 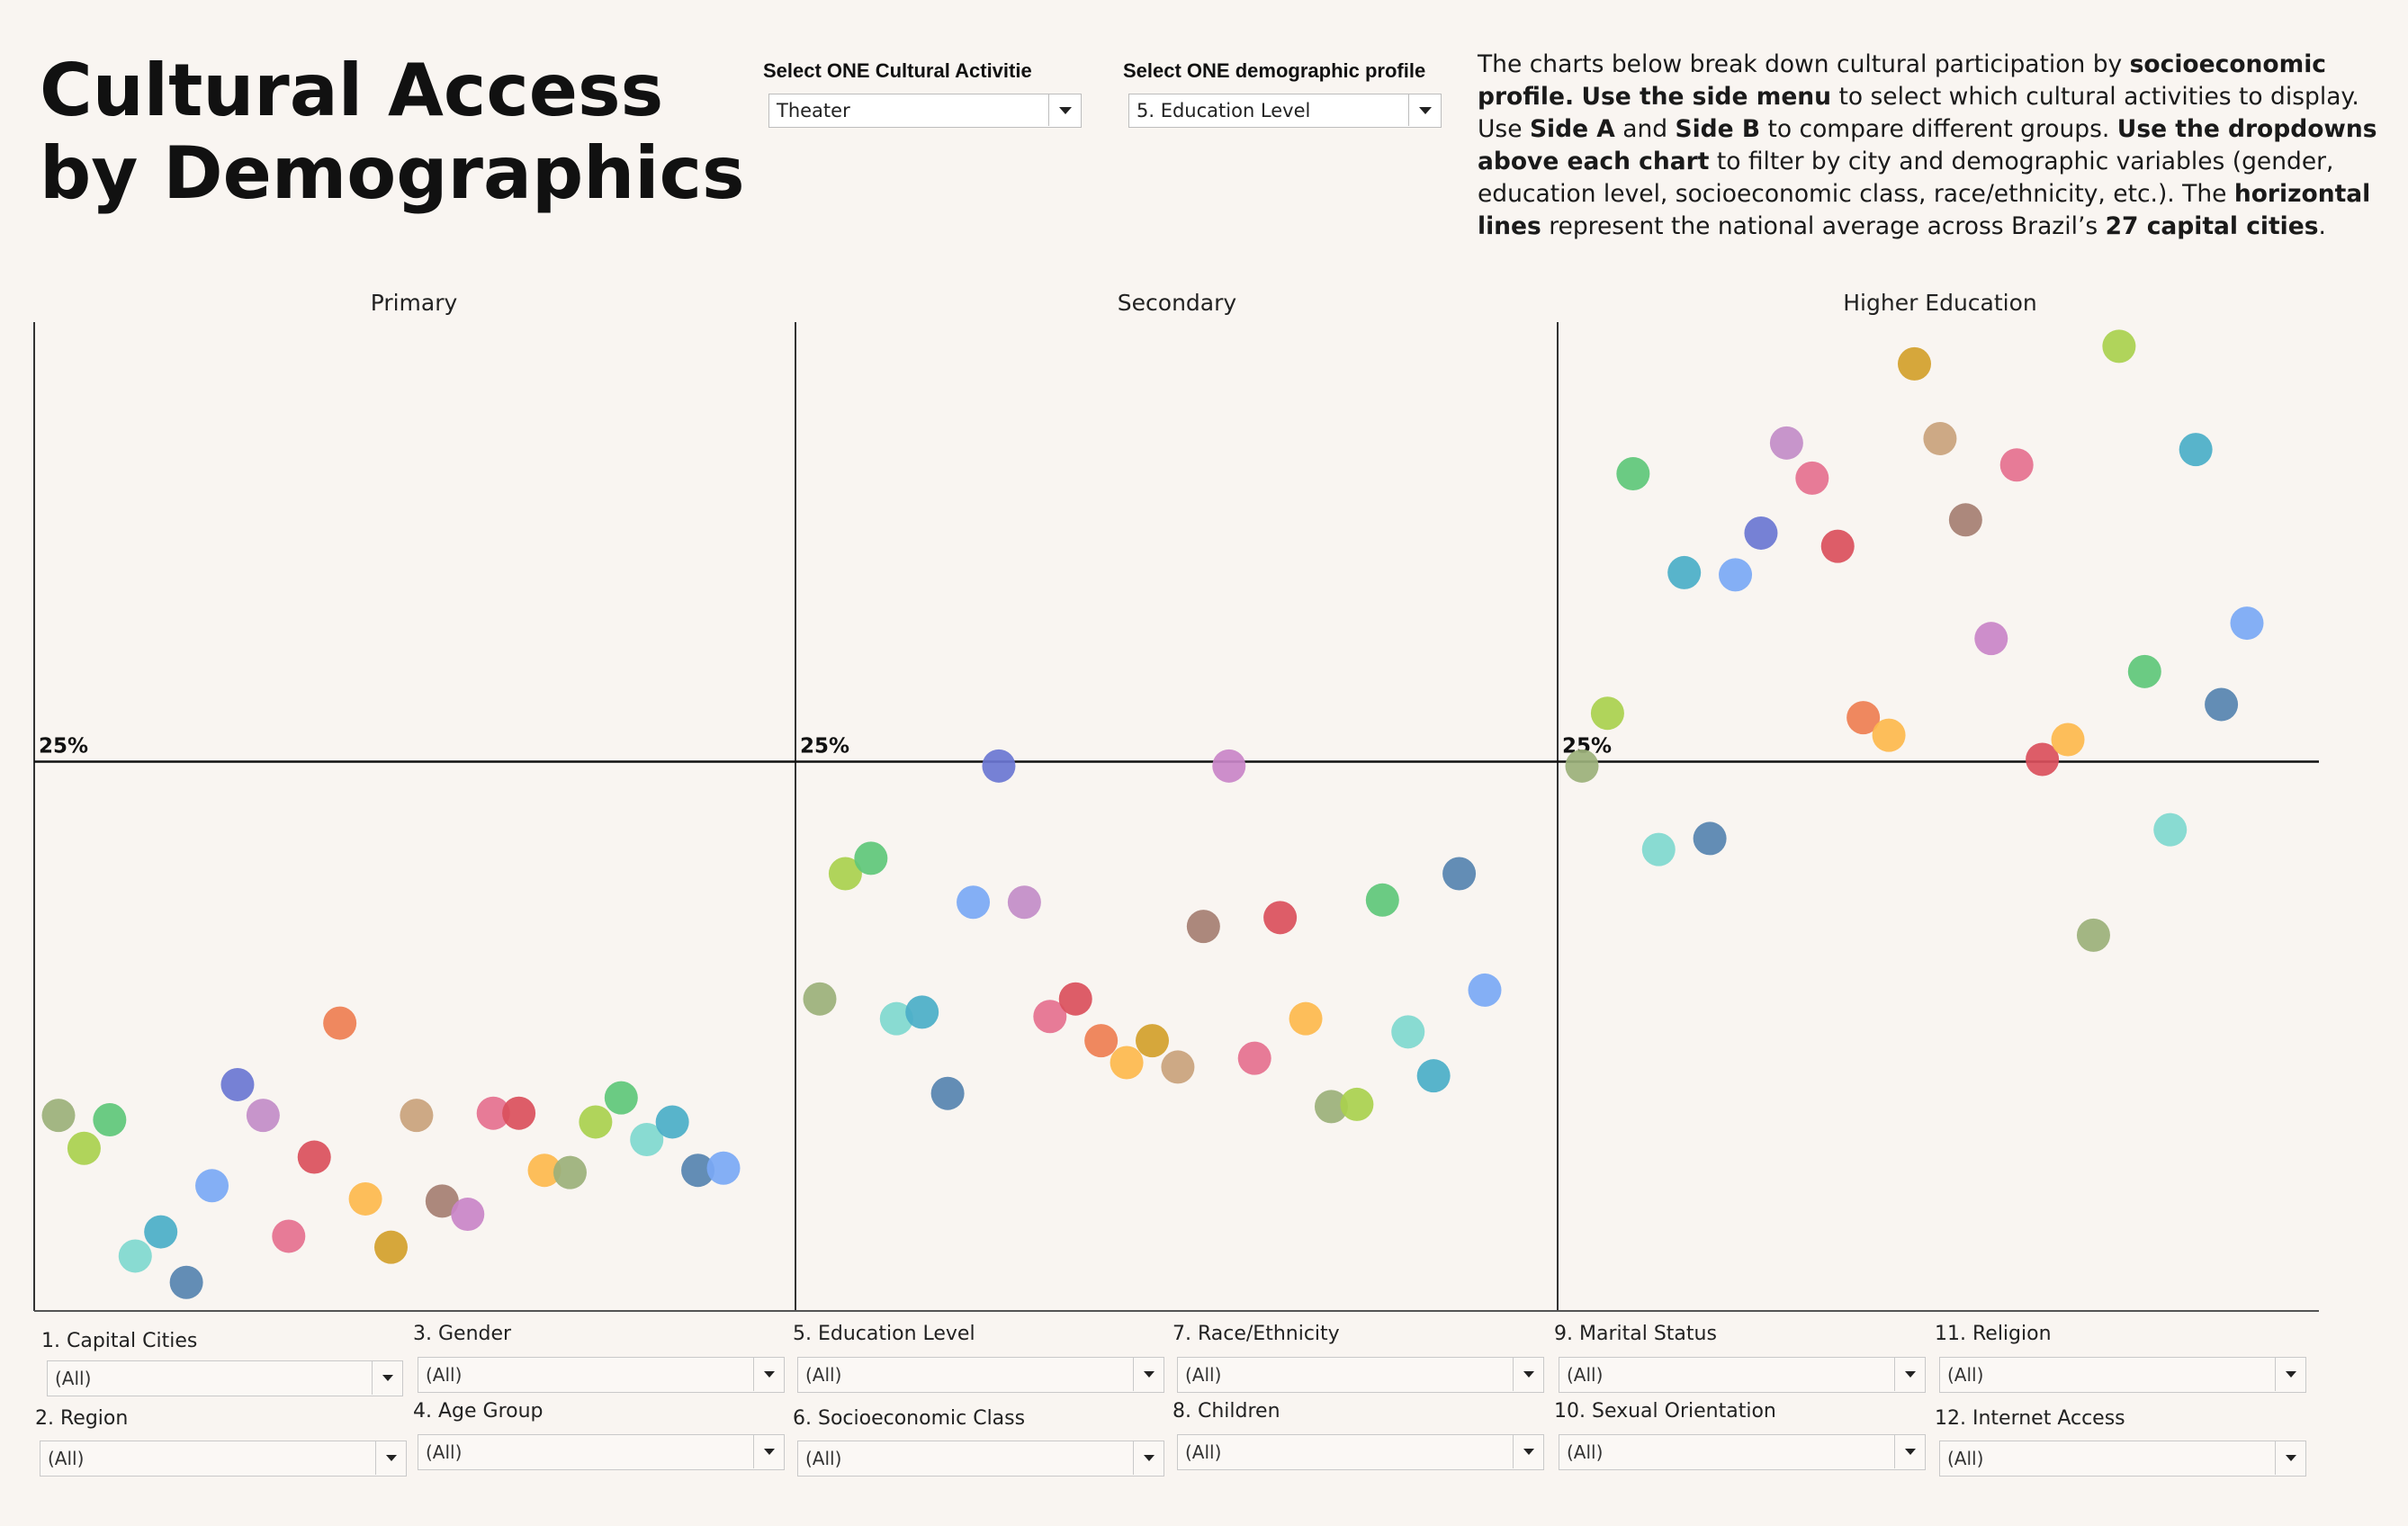 I want to click on filter-dropdown-4: (All), so click(x=601, y=1452).